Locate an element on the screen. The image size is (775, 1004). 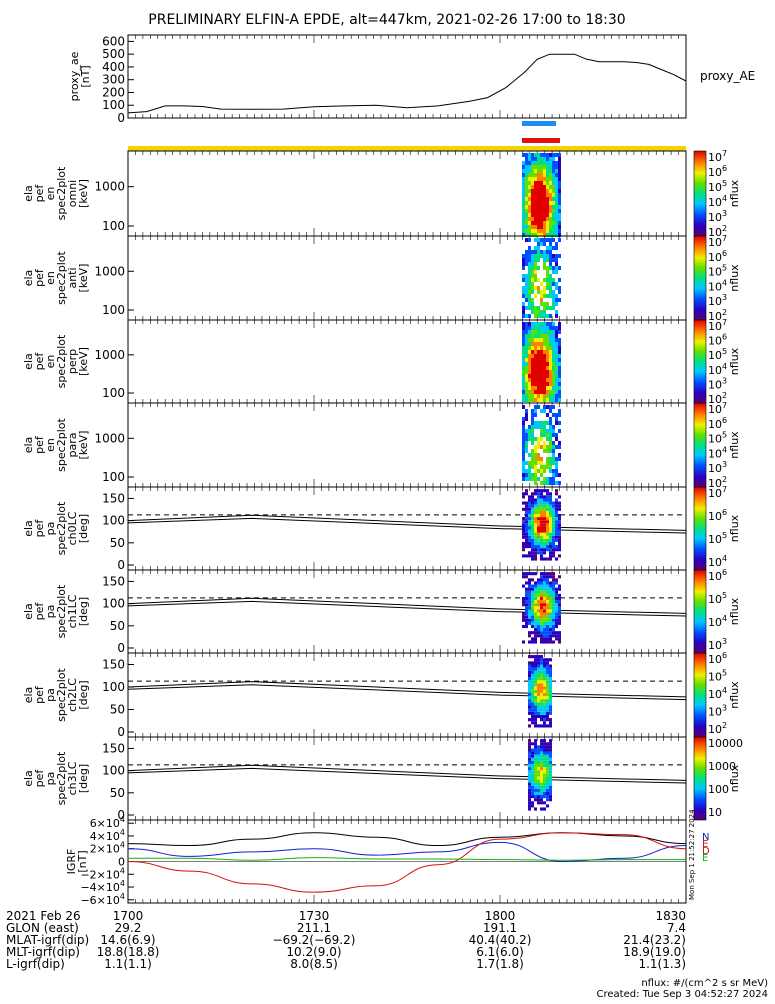
x-axis-row-label: MLAT-igrf(dip) is located at coordinates (47, 940).